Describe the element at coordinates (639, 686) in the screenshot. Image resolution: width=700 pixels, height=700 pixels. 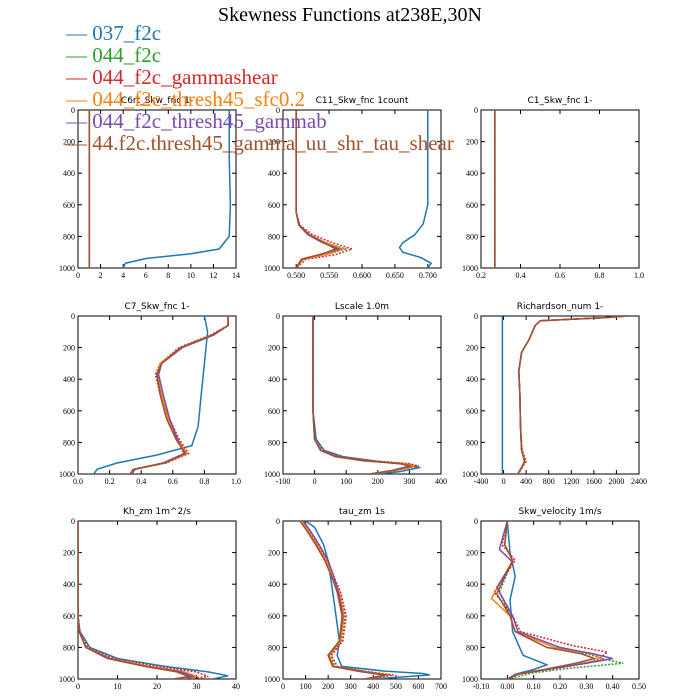
I see `x-tick-label: 0.50` at that location.